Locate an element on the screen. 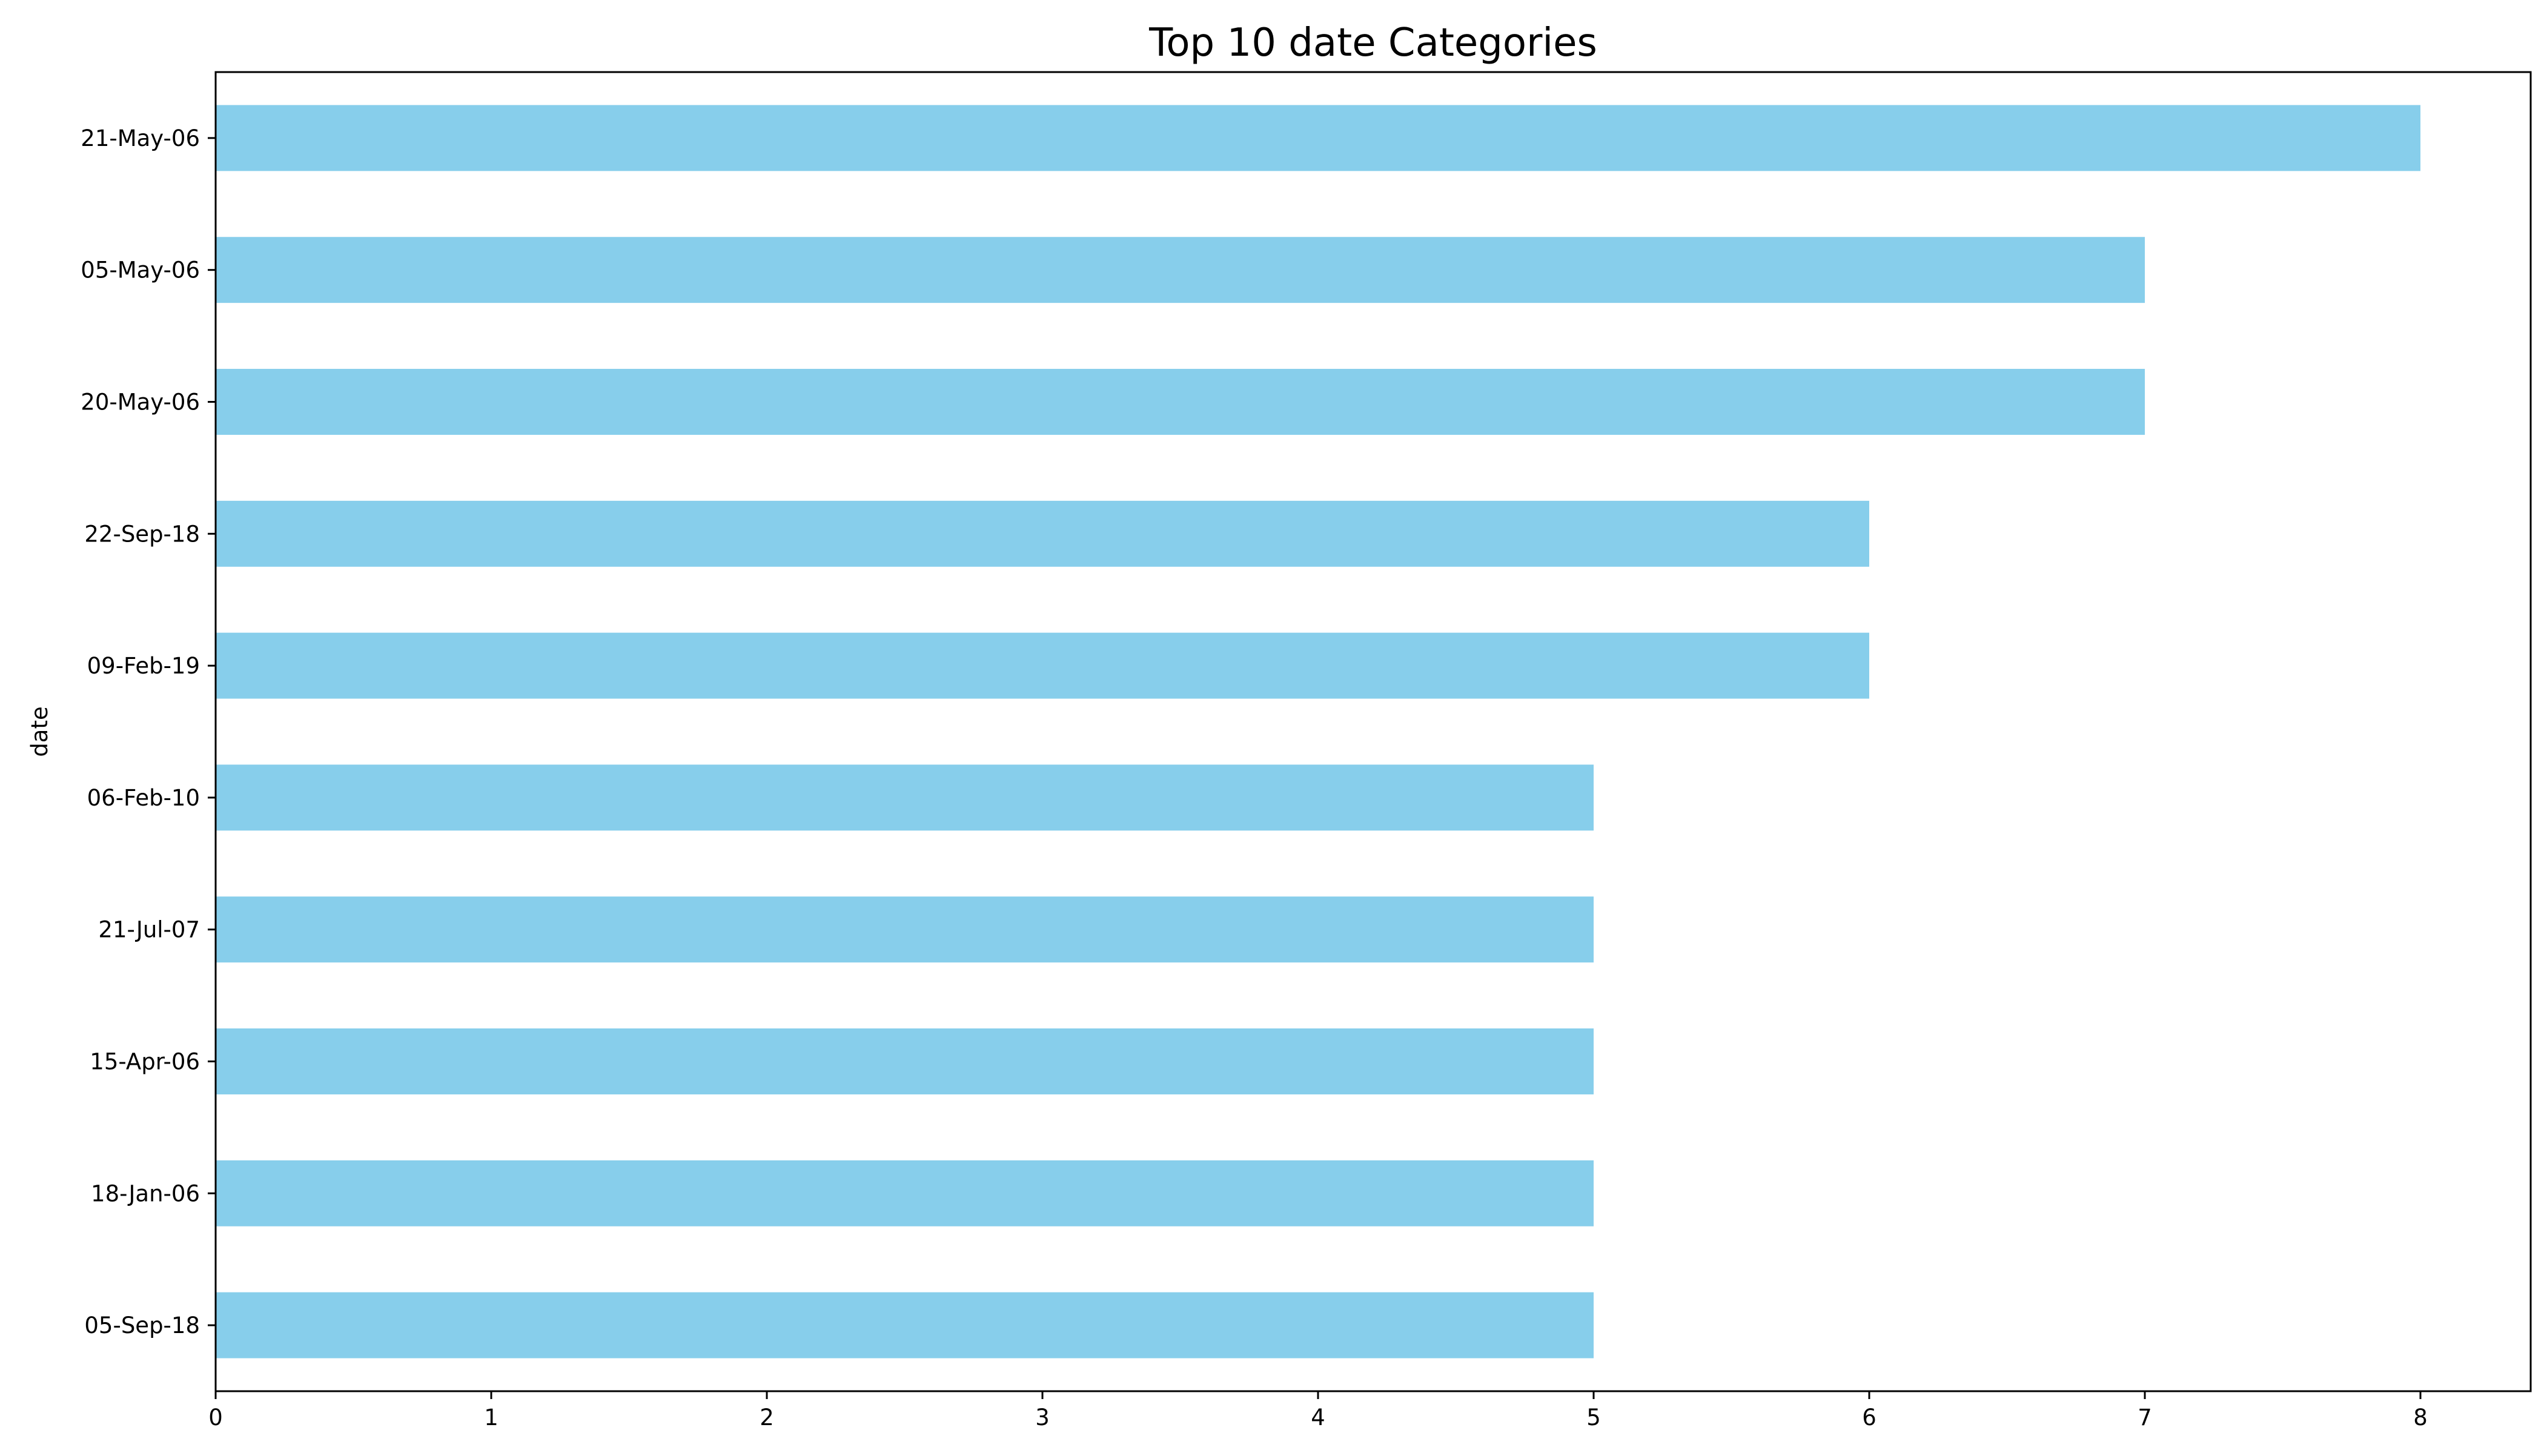 This screenshot has width=2544, height=1456. x-tick-label: 7 is located at coordinates (2145, 1418).